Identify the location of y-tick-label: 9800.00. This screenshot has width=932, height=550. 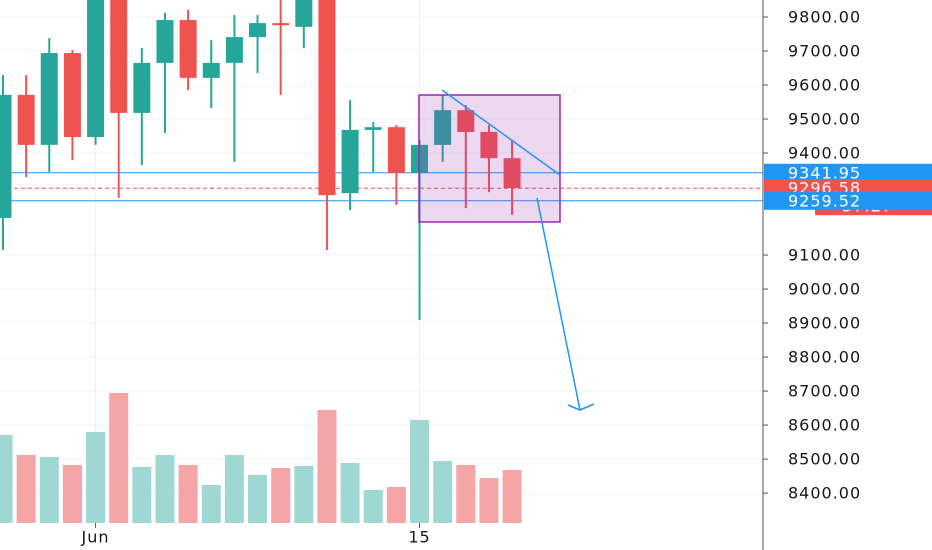
(824, 17).